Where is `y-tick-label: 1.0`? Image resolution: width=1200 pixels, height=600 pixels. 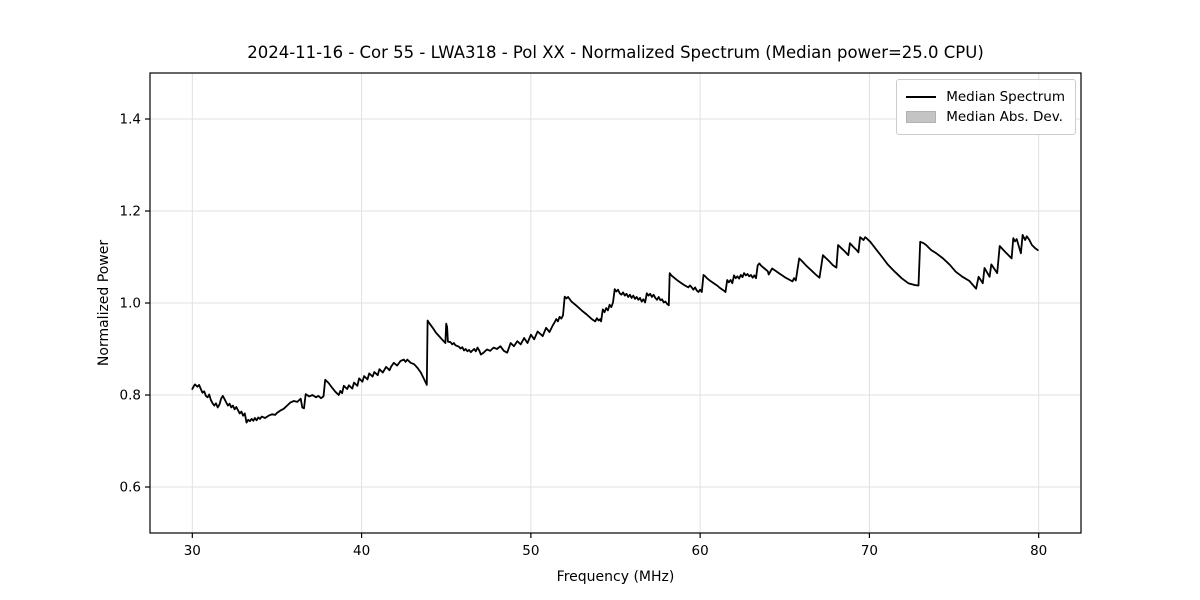
y-tick-label: 1.0 is located at coordinates (130, 304).